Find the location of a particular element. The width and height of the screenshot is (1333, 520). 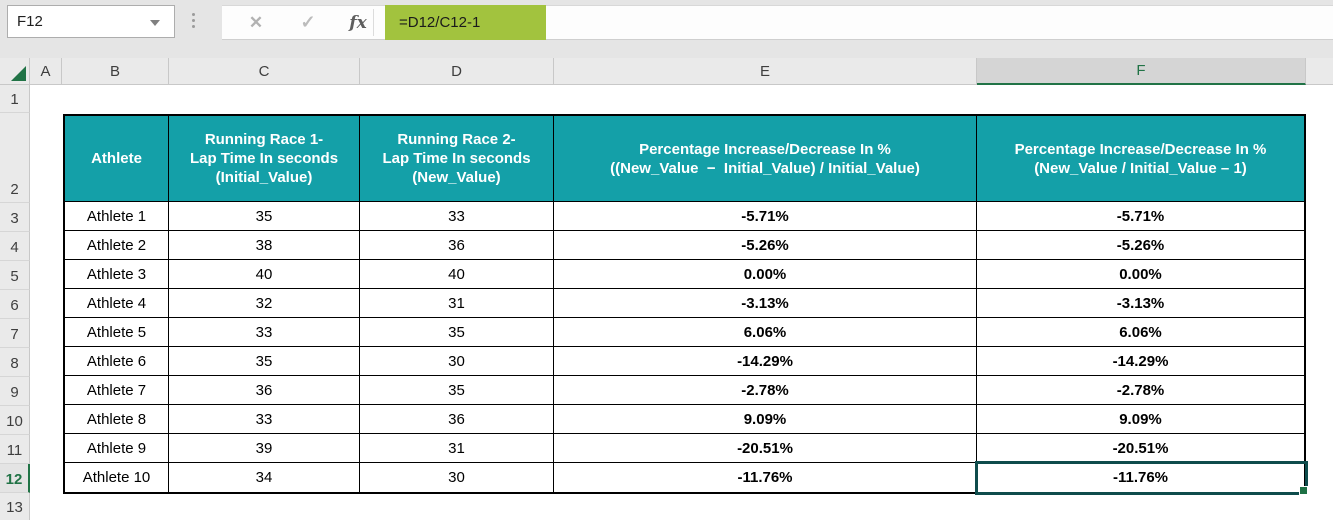

cell-D11: 31 is located at coordinates (457, 448).